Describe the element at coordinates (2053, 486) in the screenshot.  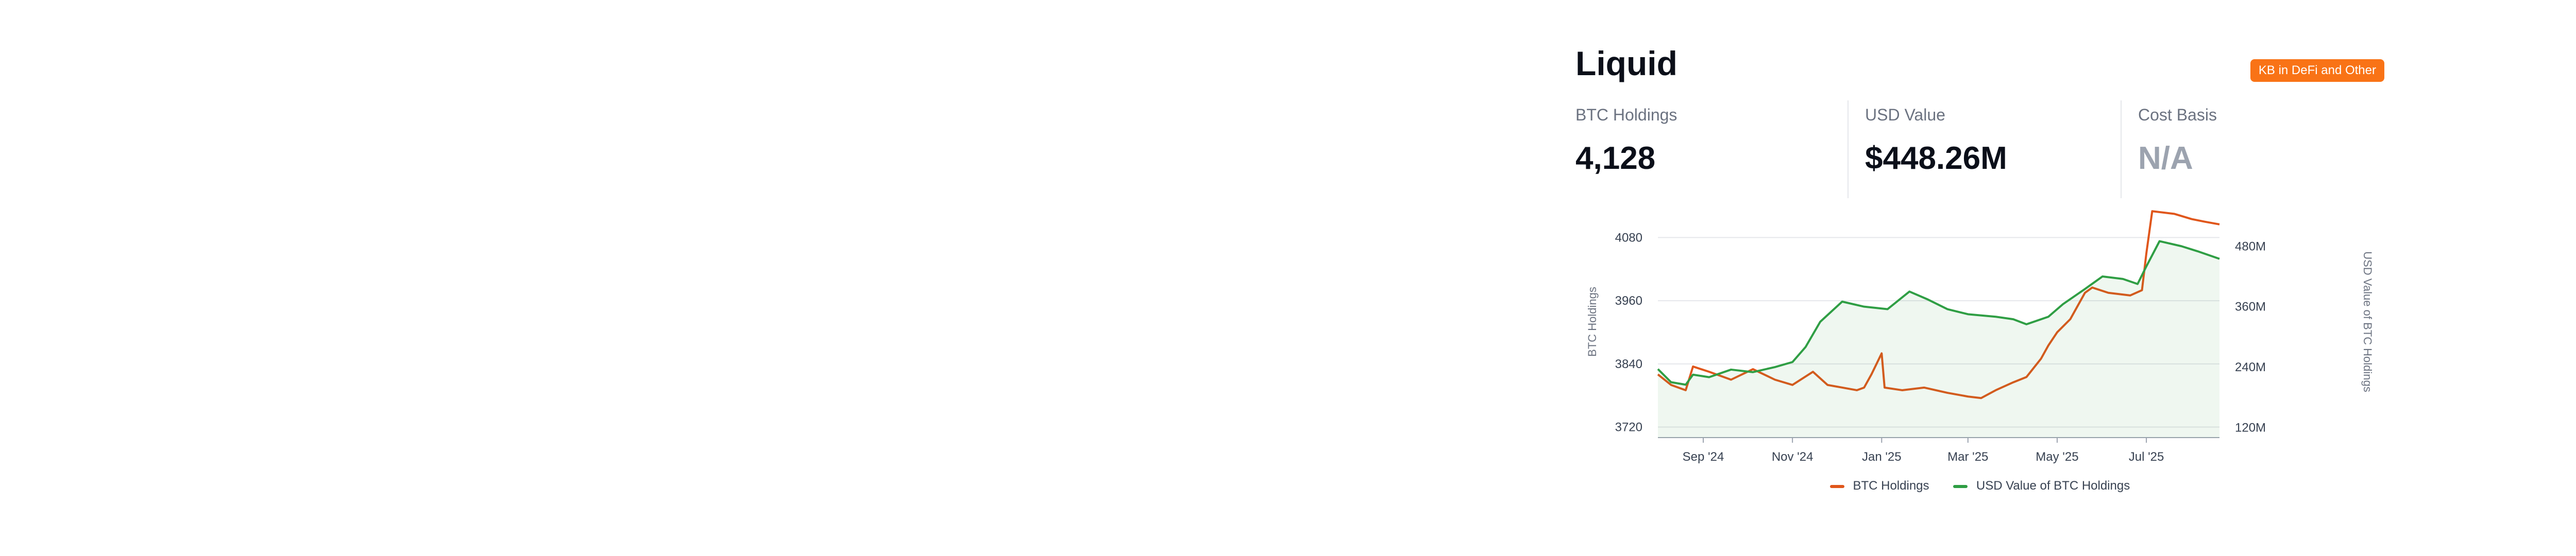
I see `legend-label: USD Value of BTC Holdings` at that location.